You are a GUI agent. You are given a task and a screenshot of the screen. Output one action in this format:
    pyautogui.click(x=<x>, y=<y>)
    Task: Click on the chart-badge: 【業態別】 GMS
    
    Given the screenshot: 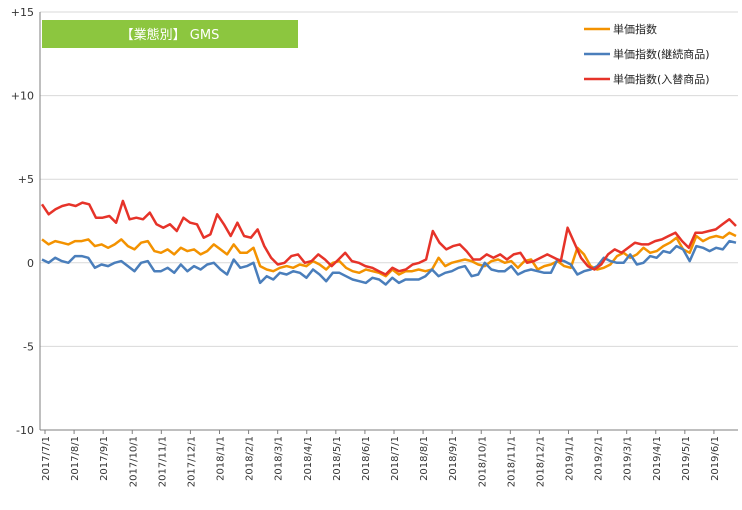 What is the action you would take?
    pyautogui.click(x=170, y=34)
    